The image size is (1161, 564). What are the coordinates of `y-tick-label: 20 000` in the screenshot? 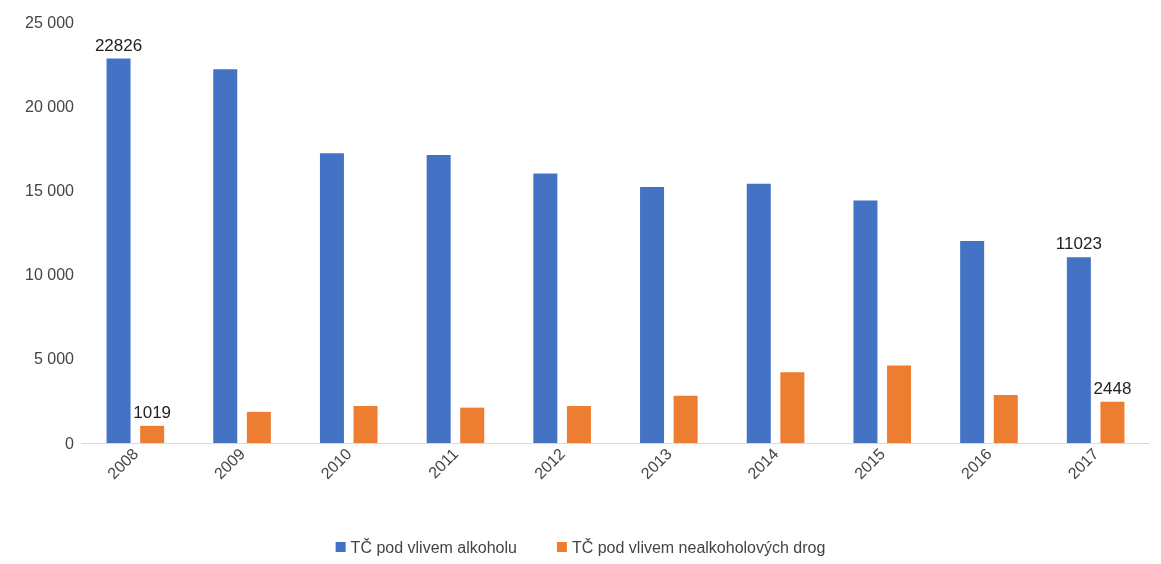 It's located at (50, 106).